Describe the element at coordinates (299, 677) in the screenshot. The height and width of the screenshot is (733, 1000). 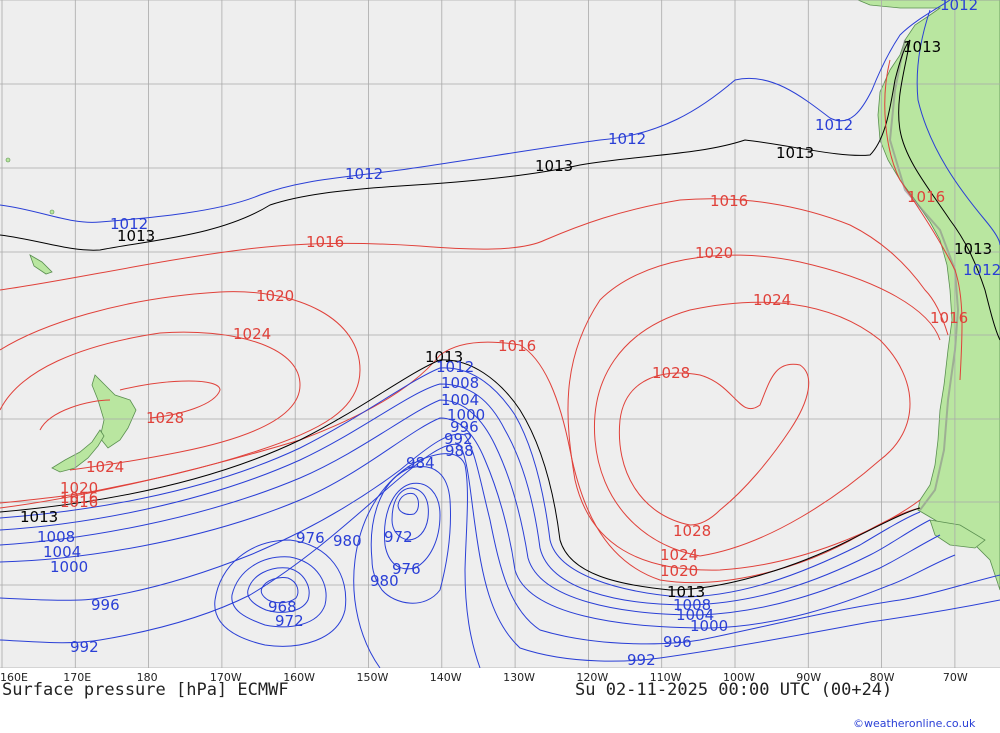
I see `longitude-label: 160W` at that location.